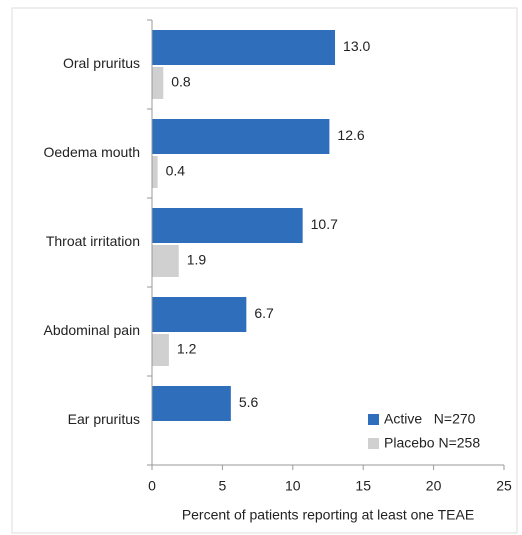  I want to click on x-tick-label: 25, so click(504, 486).